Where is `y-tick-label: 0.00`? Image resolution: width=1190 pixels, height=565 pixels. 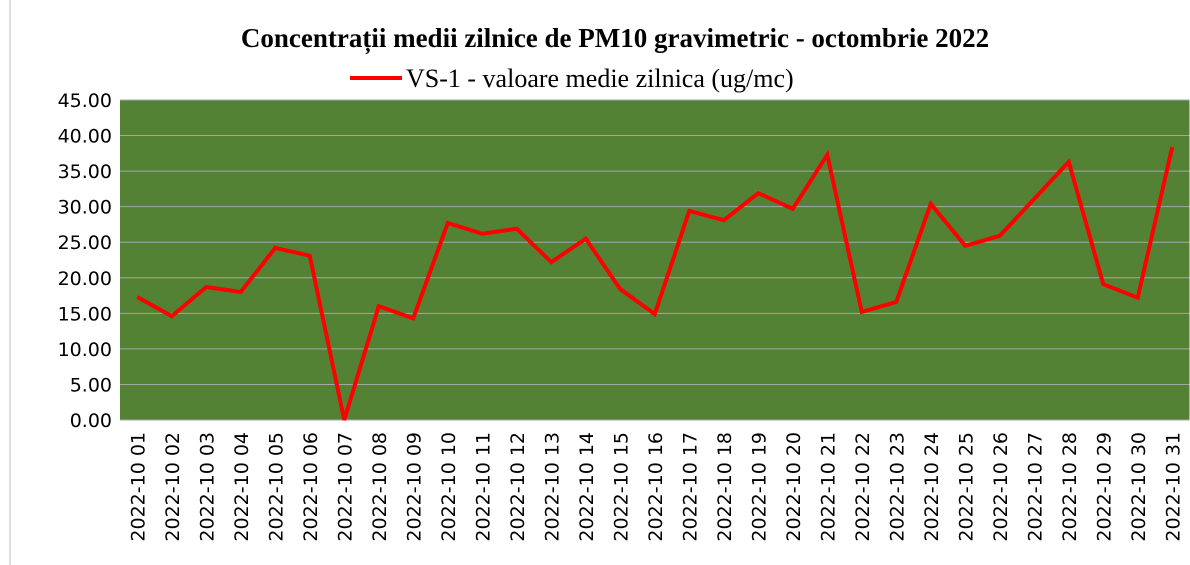 y-tick-label: 0.00 is located at coordinates (91, 421).